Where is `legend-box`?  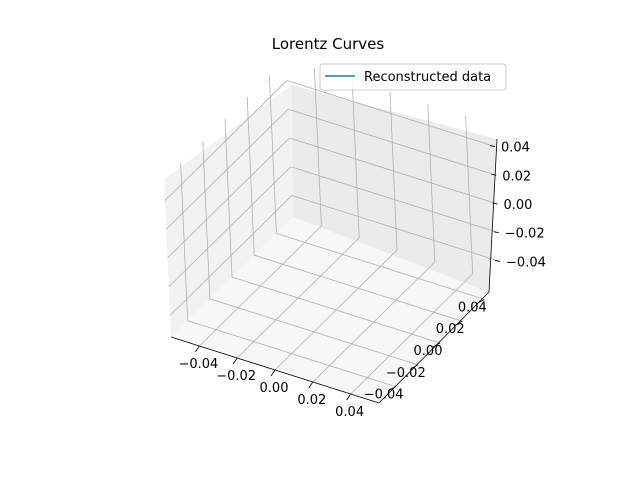 legend-box is located at coordinates (413, 77).